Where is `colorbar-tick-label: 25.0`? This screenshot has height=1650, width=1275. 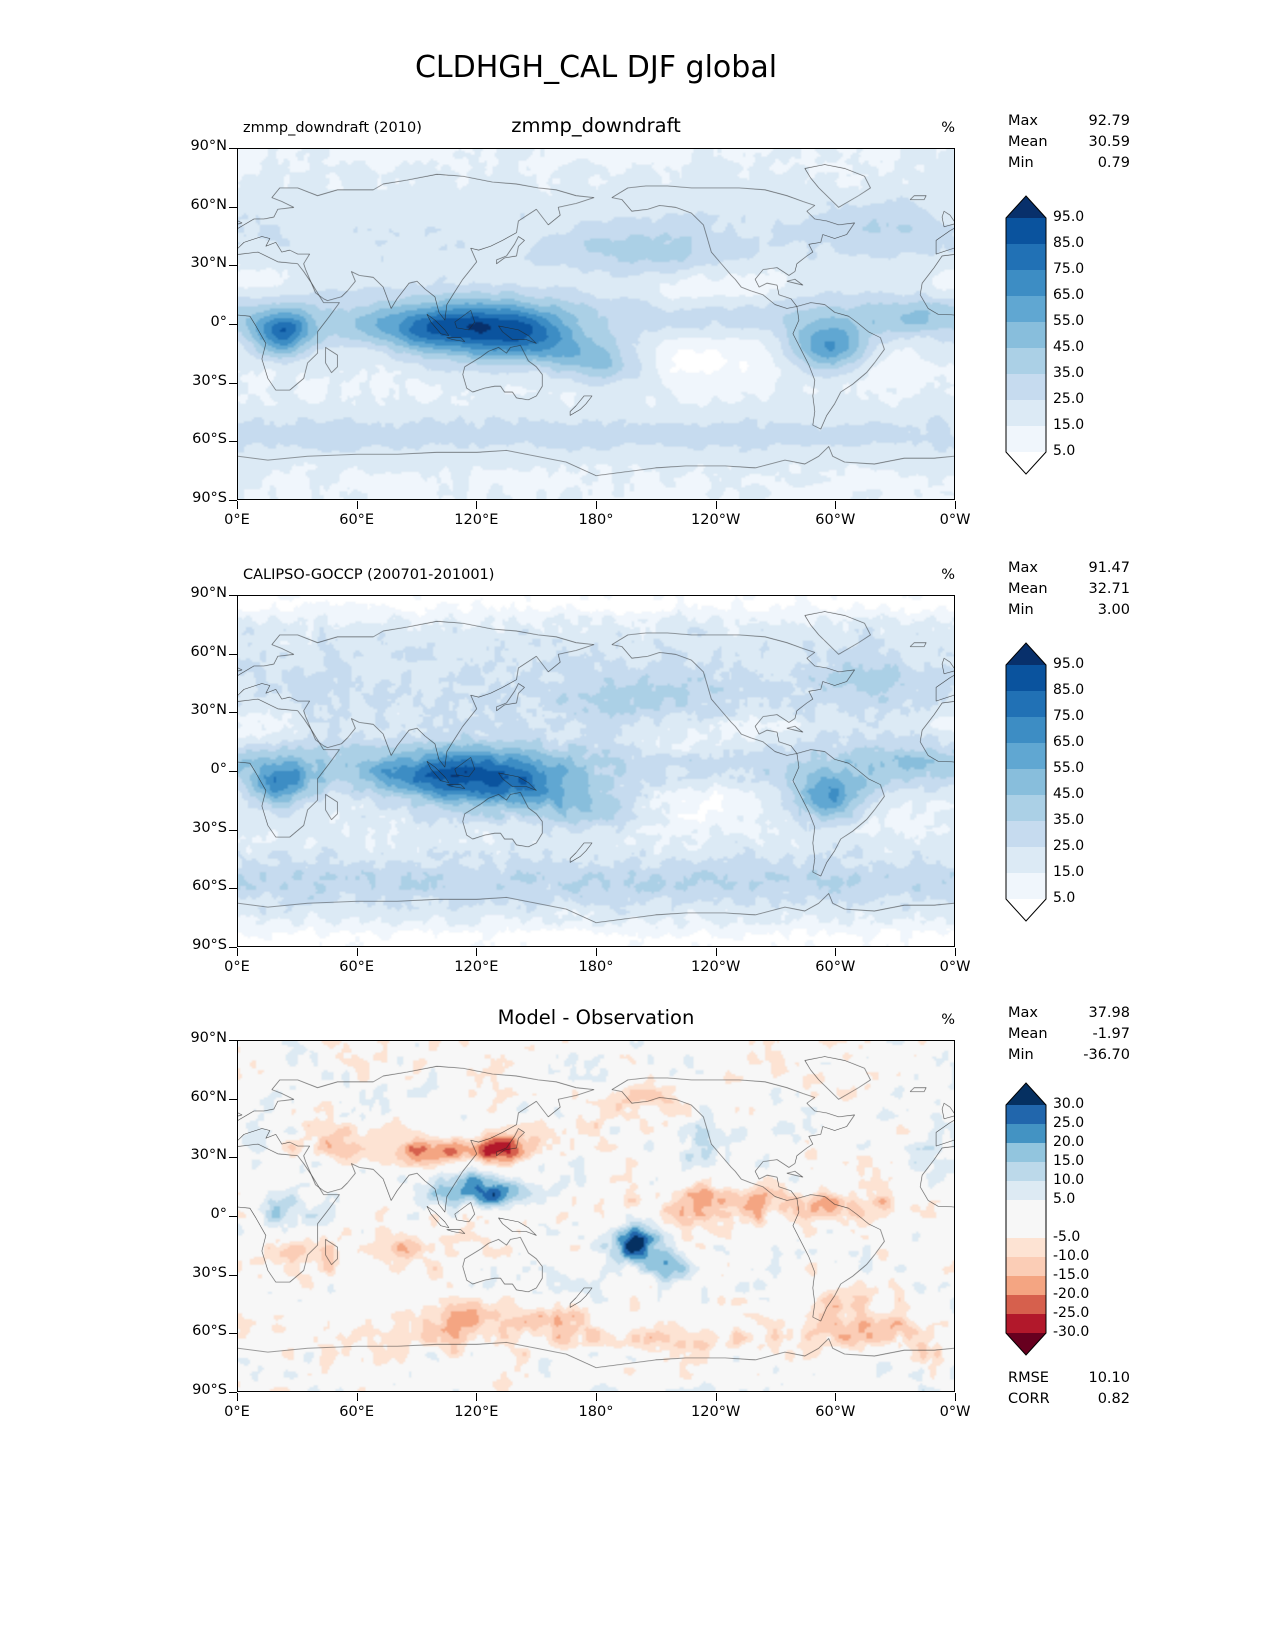 colorbar-tick-label: 25.0 is located at coordinates (1069, 1123).